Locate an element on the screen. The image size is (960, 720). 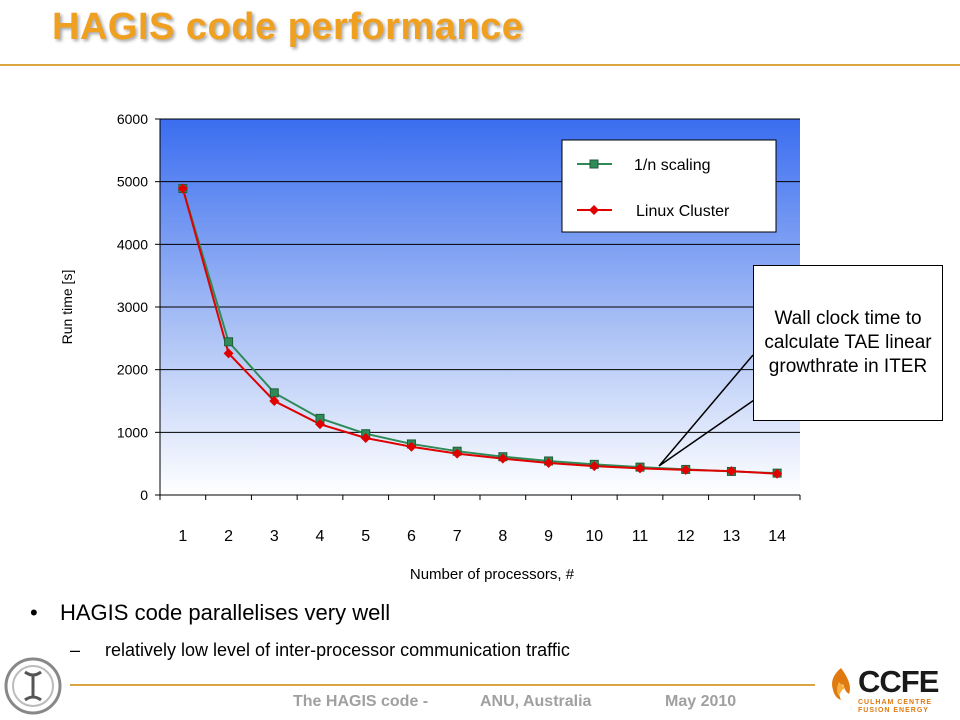
y-tick-labels: 0 1000 2000 3000 4000 5000 6000 is located at coordinates (132, 307).